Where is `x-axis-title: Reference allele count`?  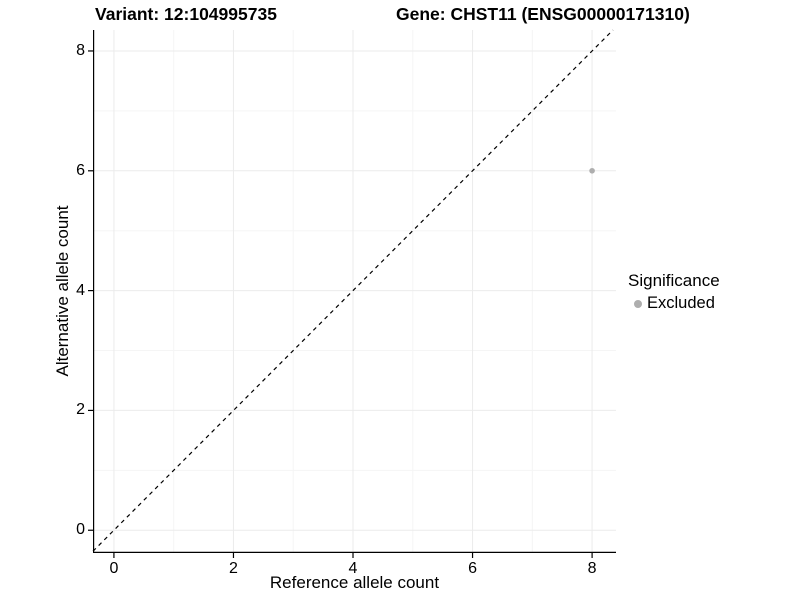 x-axis-title: Reference allele count is located at coordinates (354, 582).